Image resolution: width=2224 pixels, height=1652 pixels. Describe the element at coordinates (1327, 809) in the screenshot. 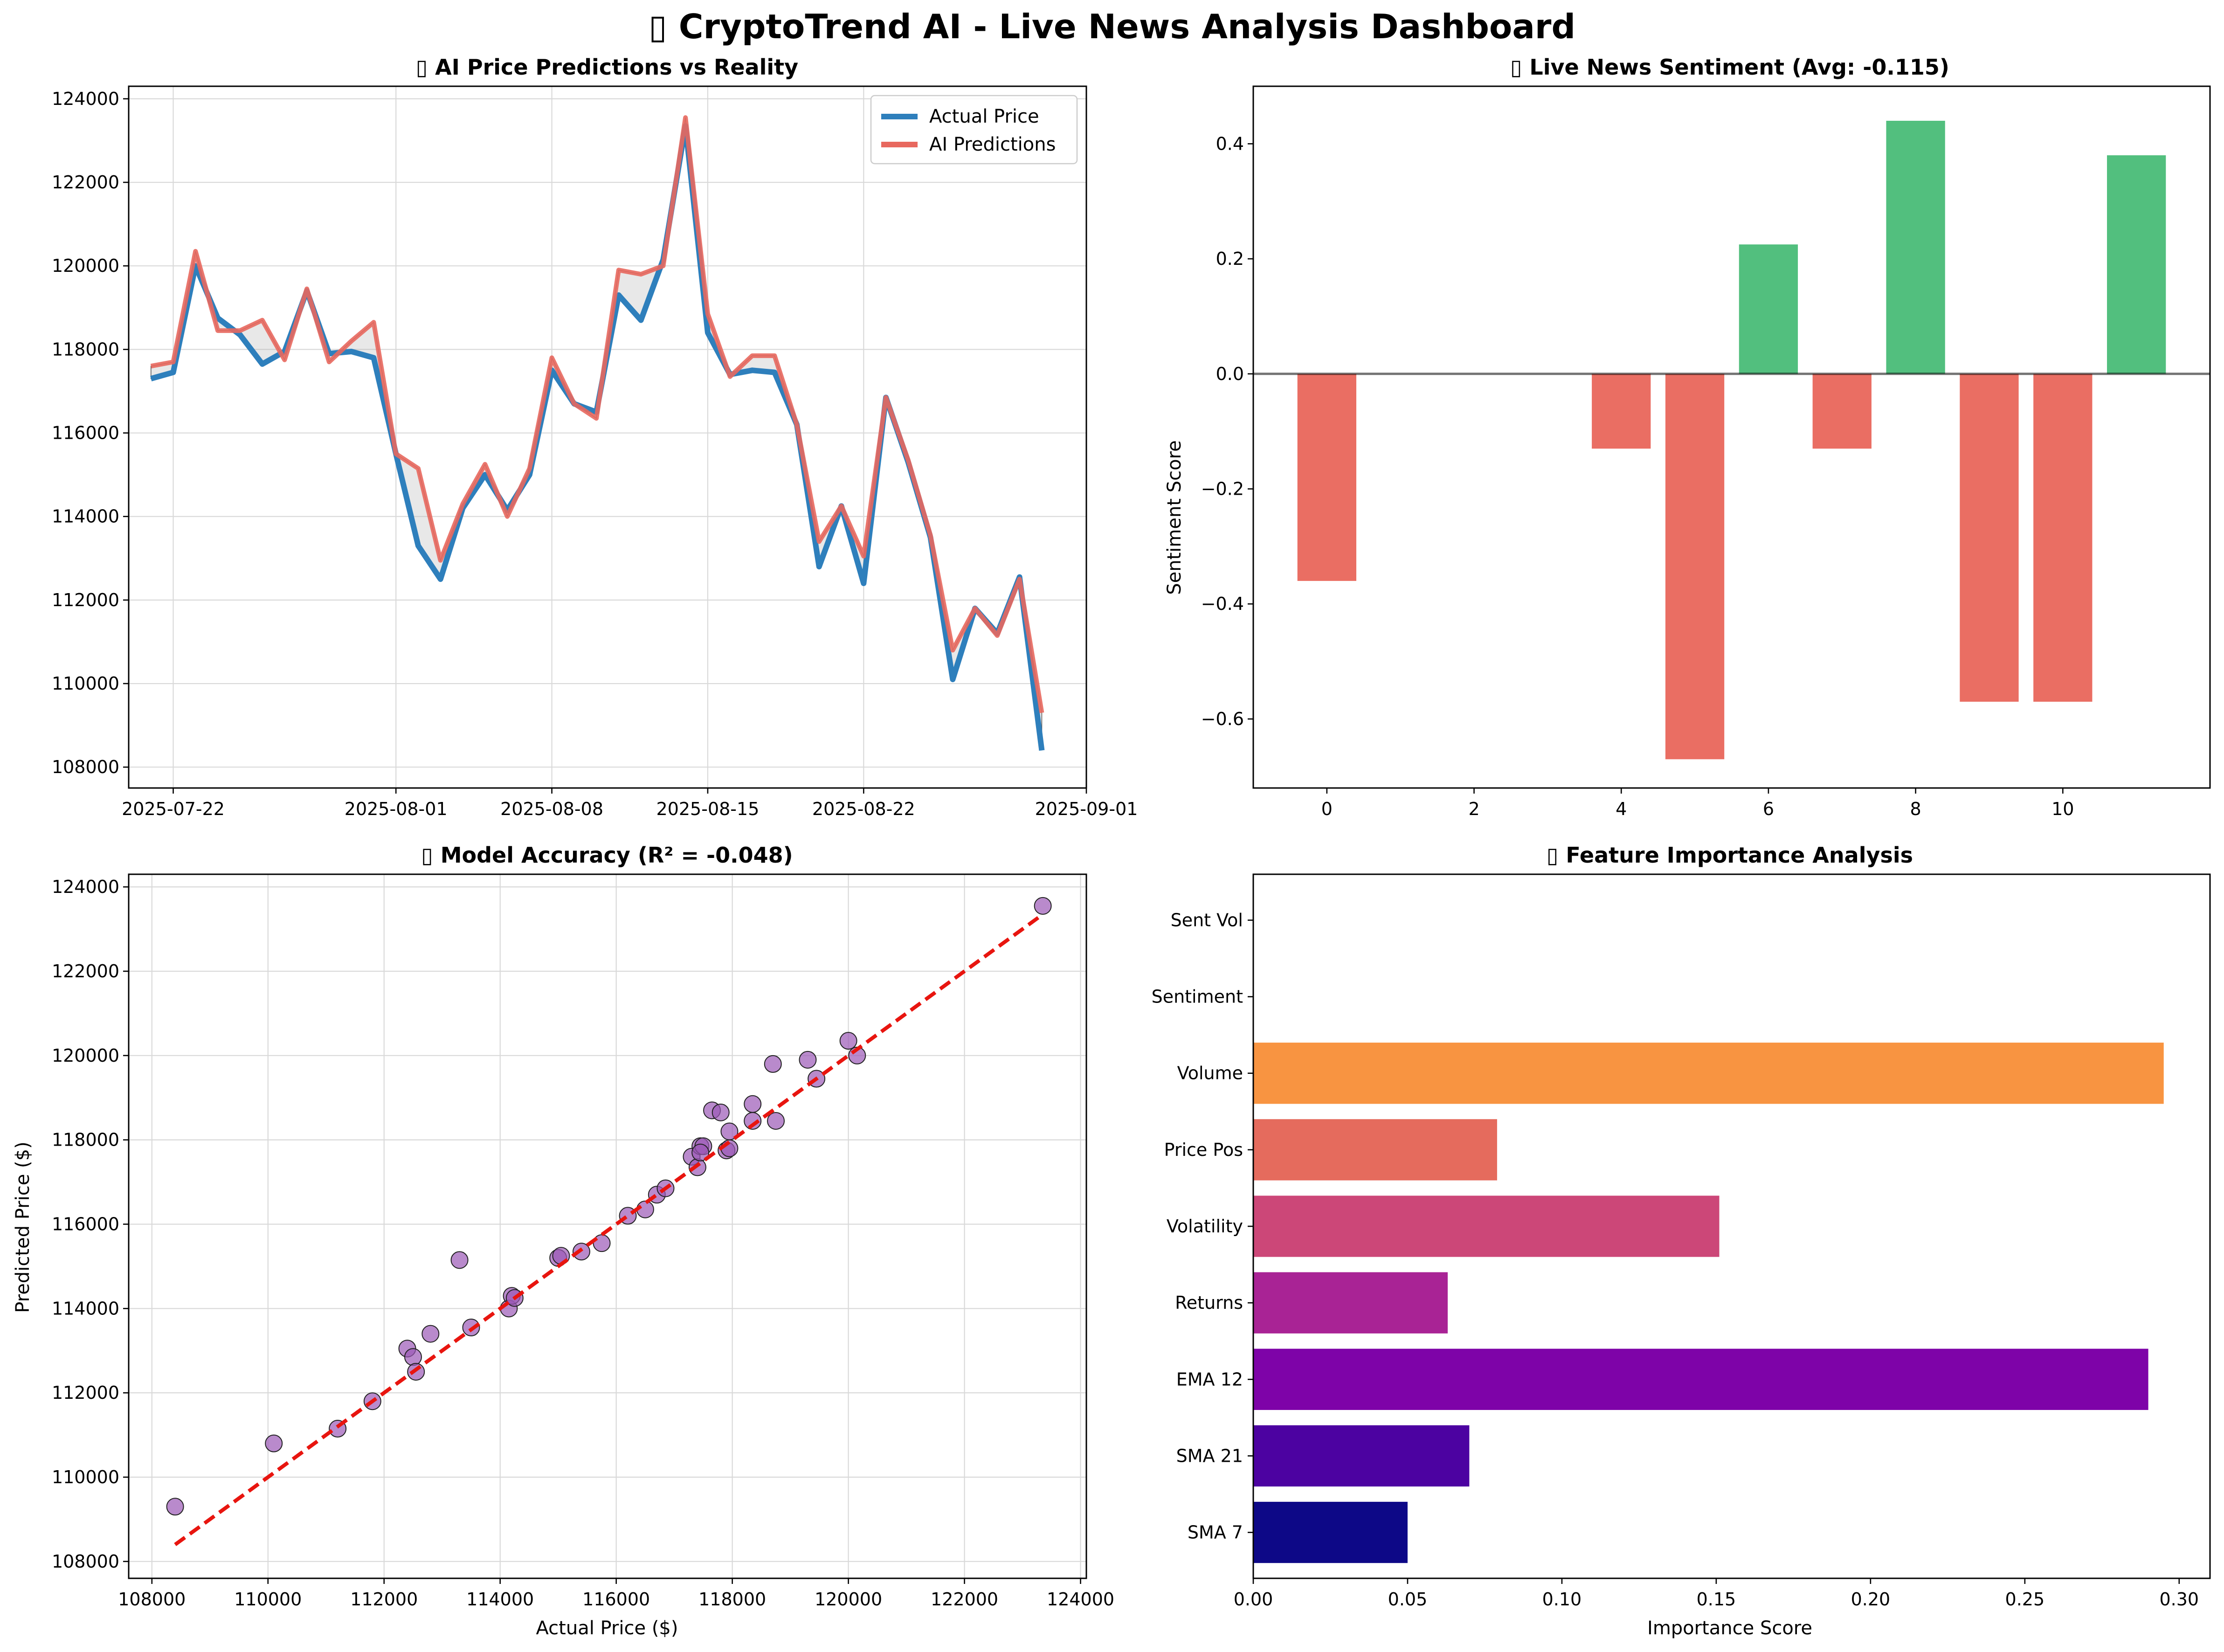

I see `sentiment-xtick-label: 0` at that location.